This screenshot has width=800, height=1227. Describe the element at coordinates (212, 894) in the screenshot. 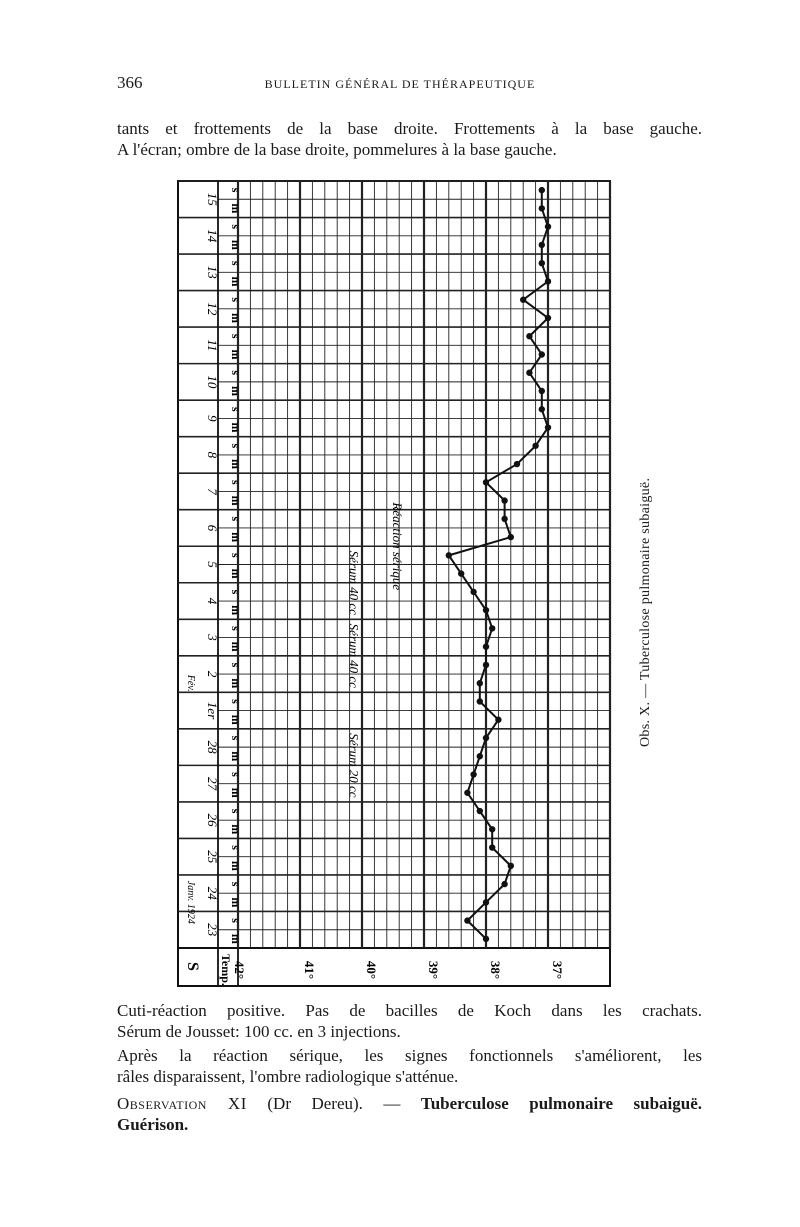

I see `day-label: 24` at that location.